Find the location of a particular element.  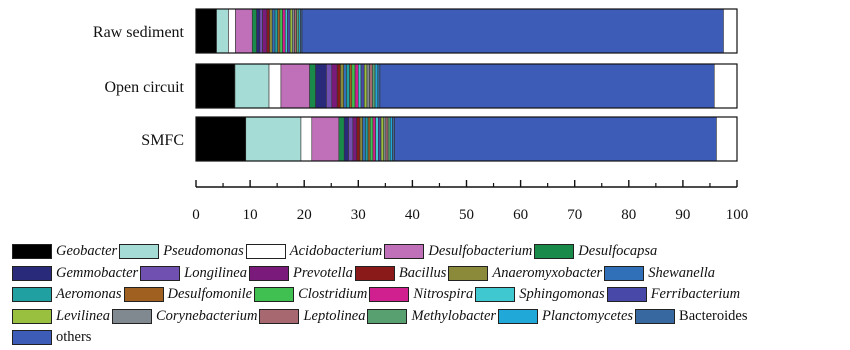

legend-label: Anaeromyxobacter is located at coordinates (547, 272).